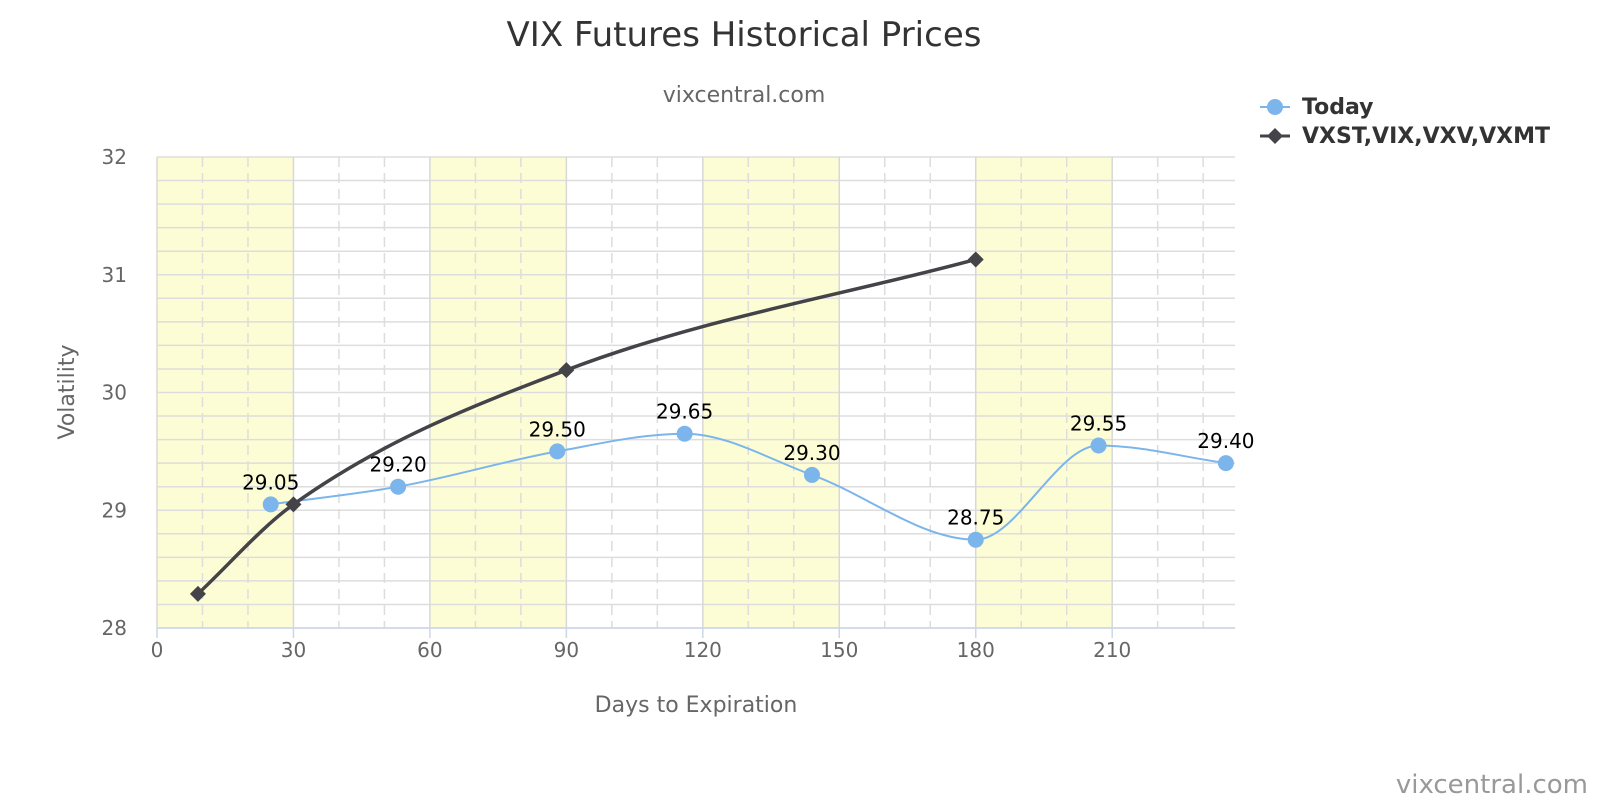  Describe the element at coordinates (1112, 650) in the screenshot. I see `x-tick-label: 210` at that location.